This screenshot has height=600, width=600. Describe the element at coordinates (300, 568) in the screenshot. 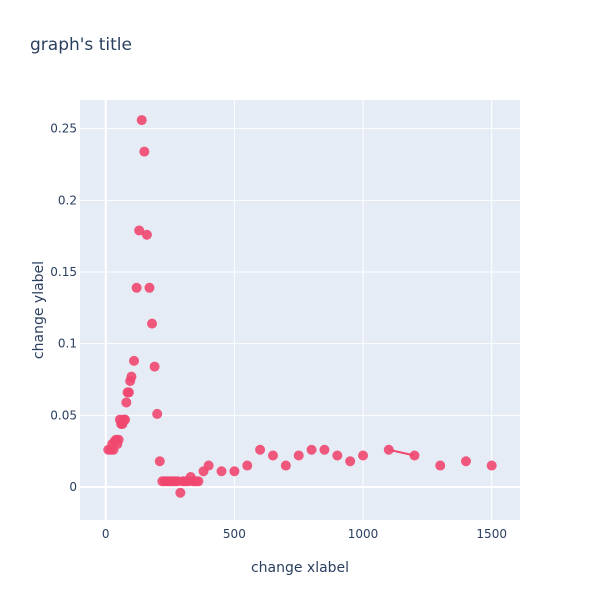

I see `x-axis-title: change xlabel` at that location.